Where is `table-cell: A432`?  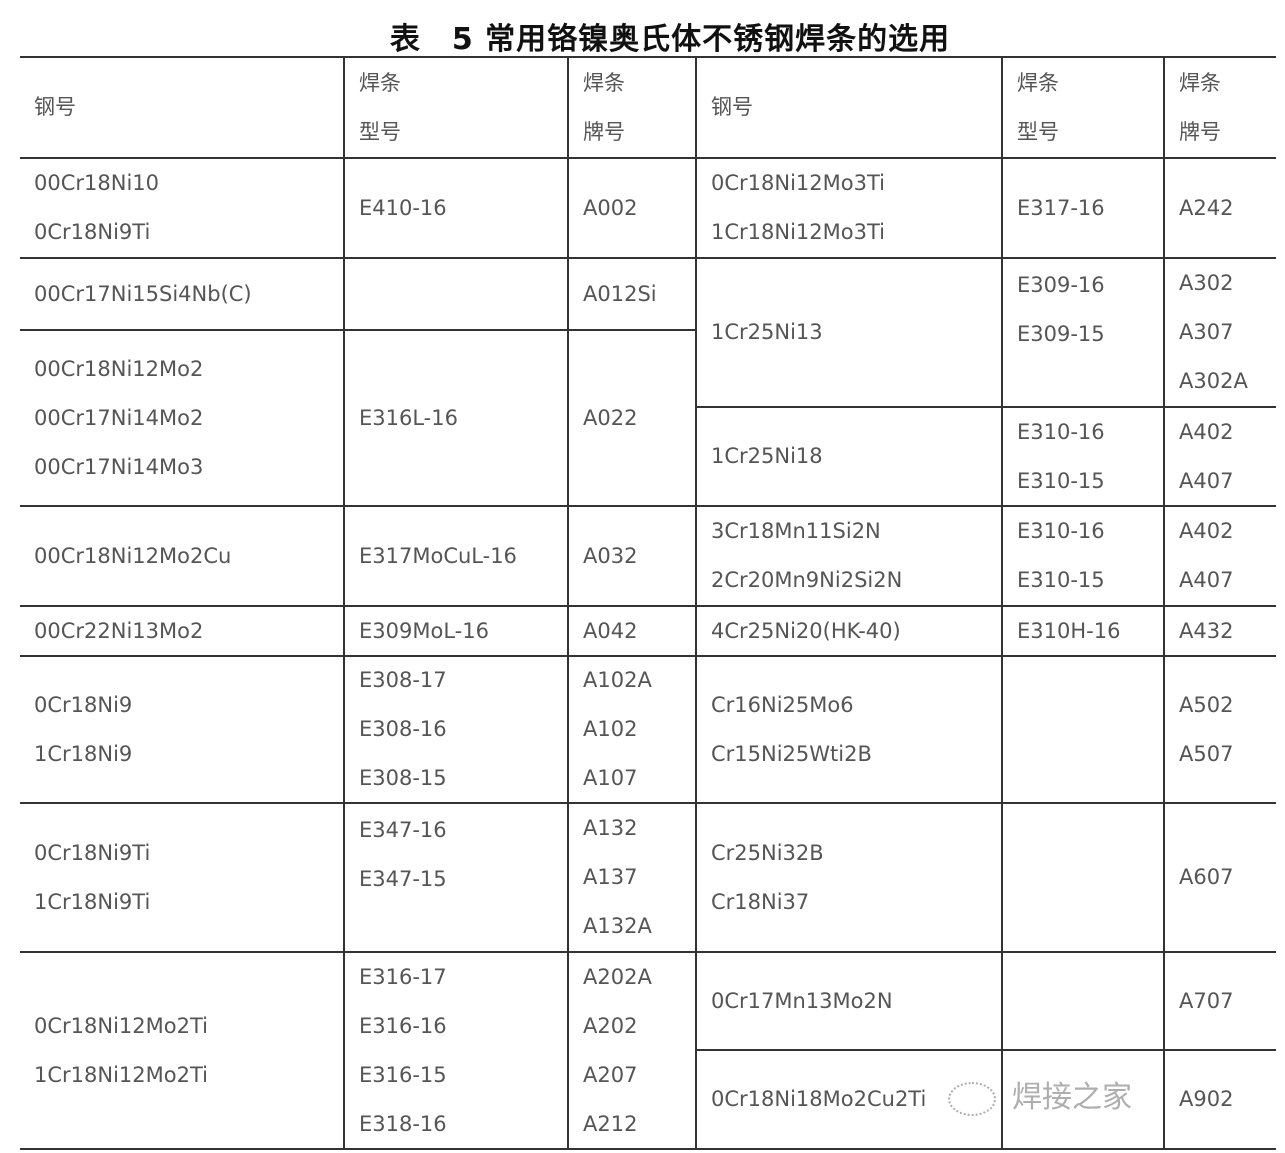 table-cell: A432 is located at coordinates (1219, 630).